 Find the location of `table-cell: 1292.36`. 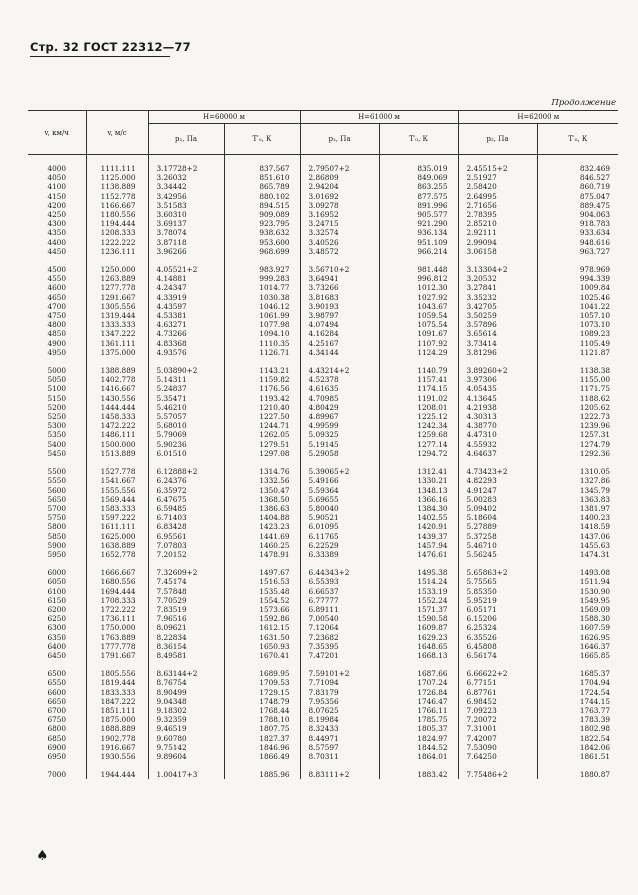

table-cell: 1292.36 is located at coordinates (577, 453).